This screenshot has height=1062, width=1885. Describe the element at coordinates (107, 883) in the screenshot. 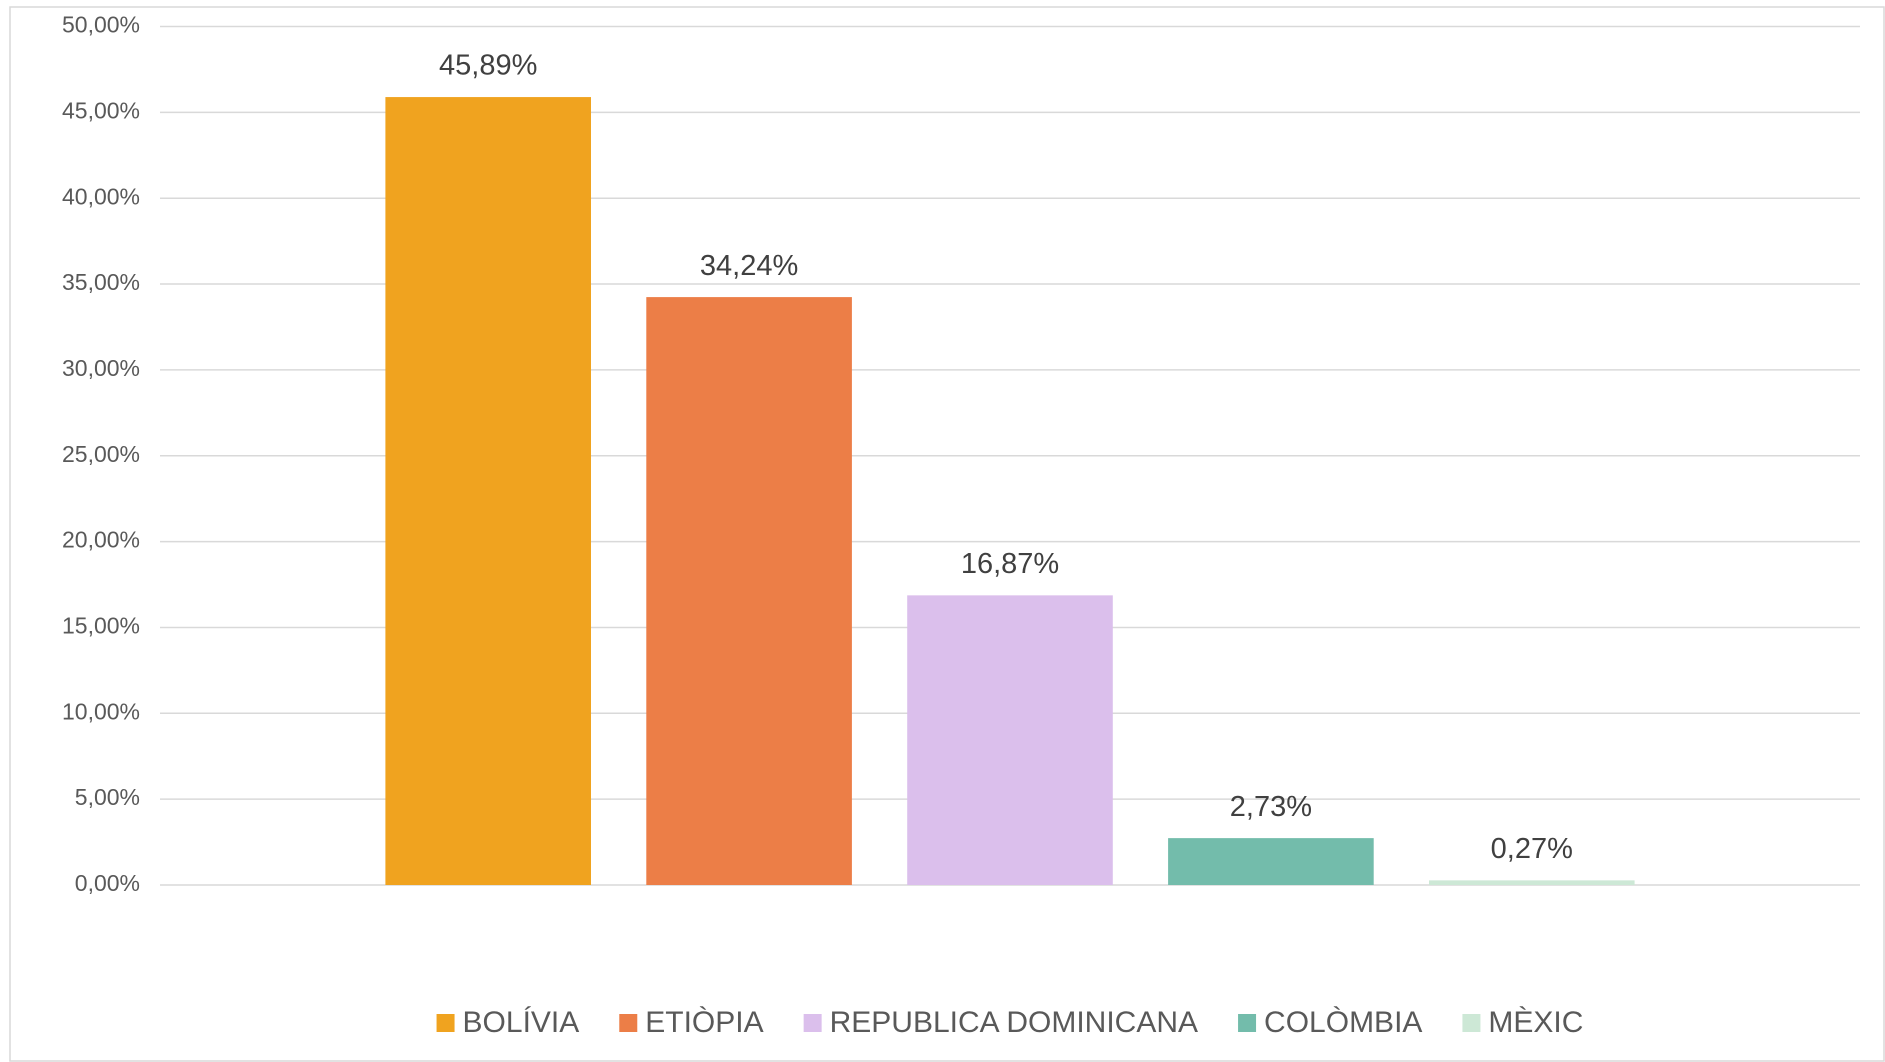

I see `y-tick-label: 0,00%` at that location.